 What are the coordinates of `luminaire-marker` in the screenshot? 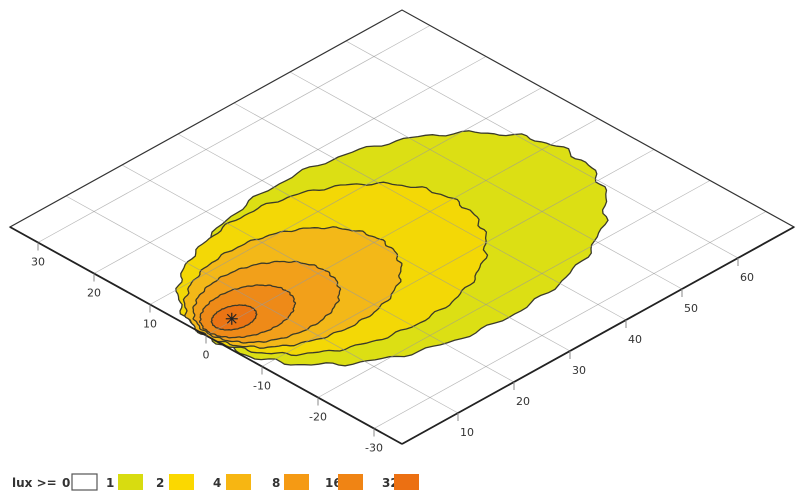 It's located at (231, 318).